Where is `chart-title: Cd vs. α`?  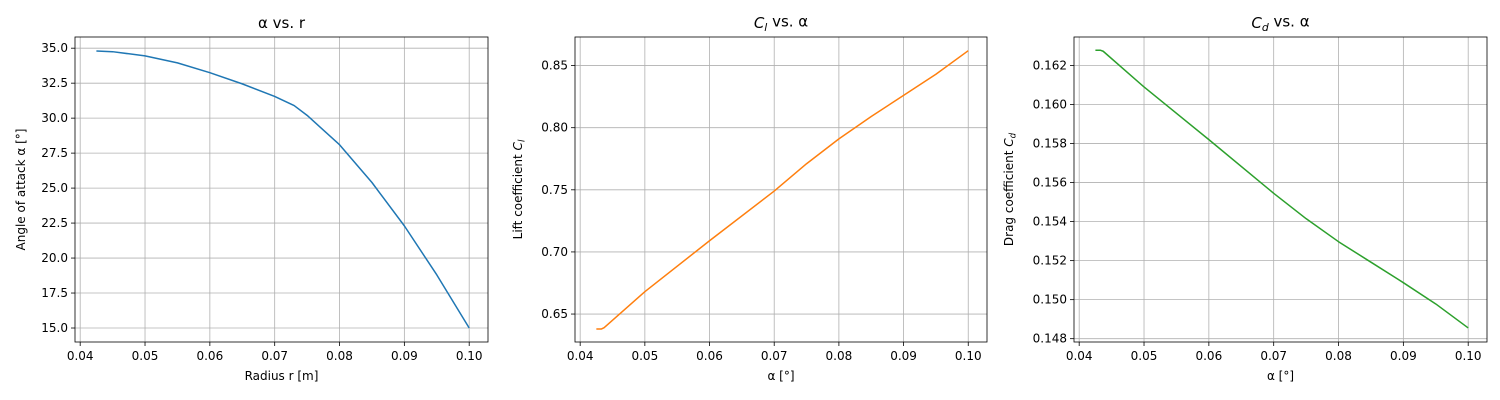 chart-title: Cd vs. α is located at coordinates (1280, 23).